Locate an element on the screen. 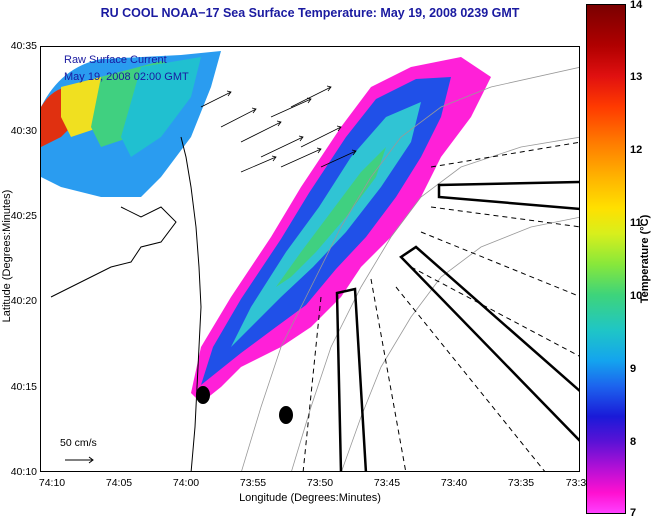 The image size is (651, 519). x-tick-label: 74:05 is located at coordinates (119, 483).